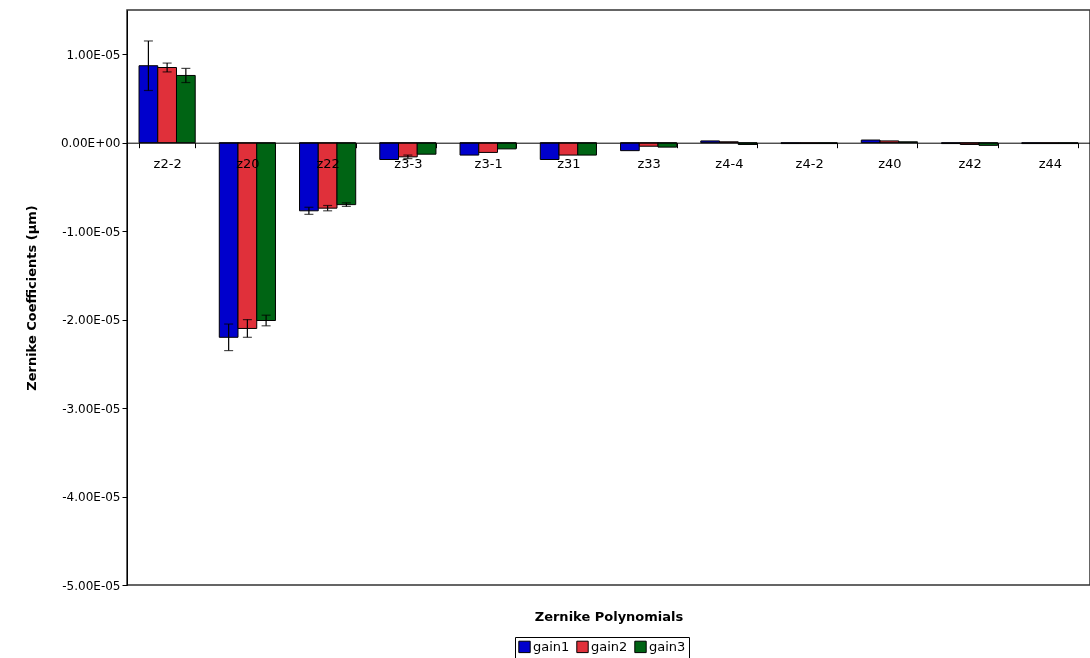 The height and width of the screenshot is (658, 1090). What do you see at coordinates (91, 320) in the screenshot?
I see `y-tick-label: -2.00E-05` at bounding box center [91, 320].